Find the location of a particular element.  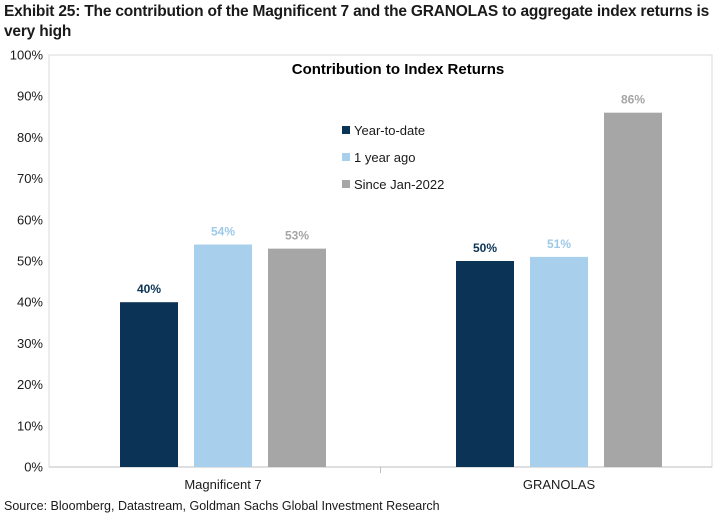

y-tick-label: 0% is located at coordinates (33, 467).